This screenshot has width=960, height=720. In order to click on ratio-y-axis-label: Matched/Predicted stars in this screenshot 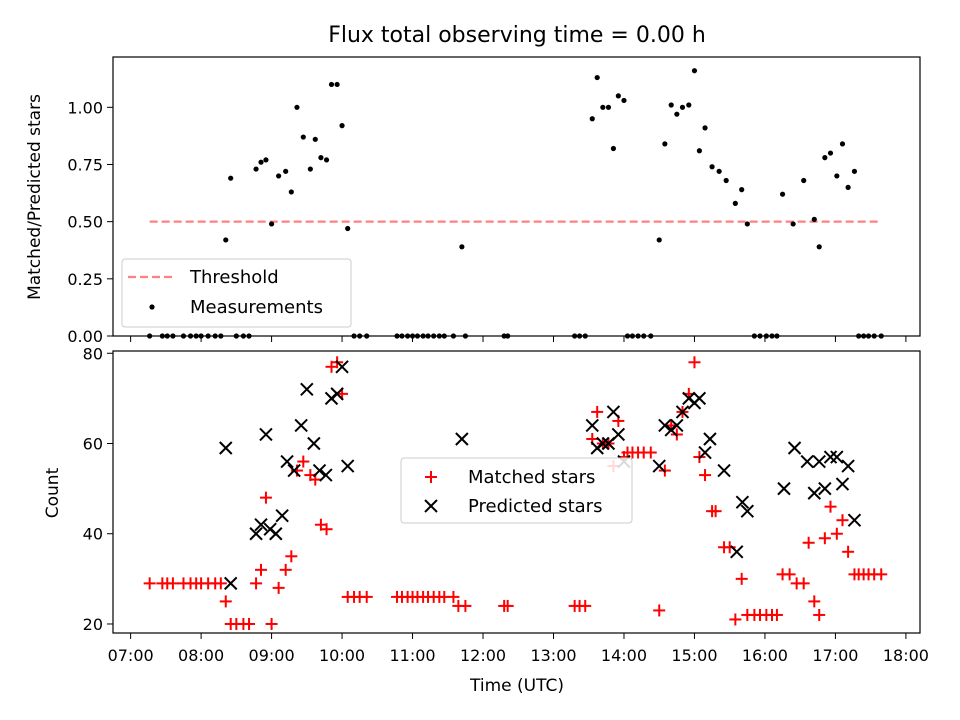, I will do `click(35, 197)`.